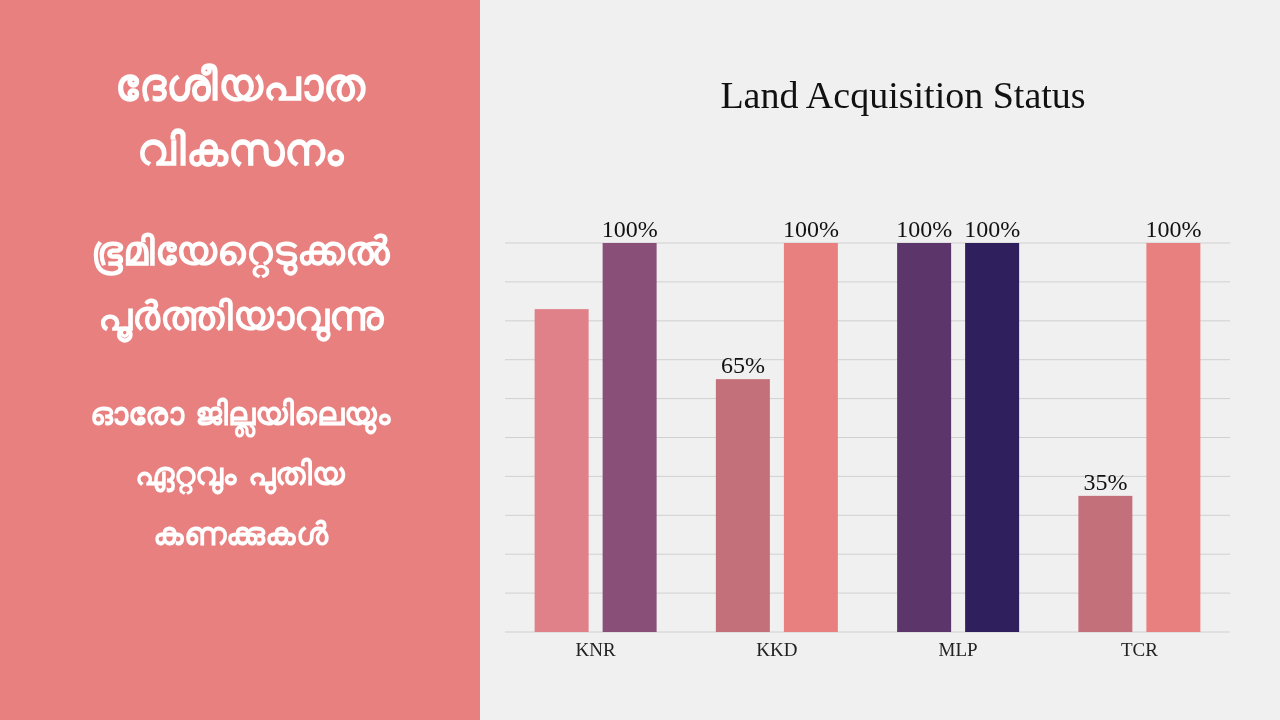 The width and height of the screenshot is (1280, 720). Describe the element at coordinates (903, 95) in the screenshot. I see `chart-title: Land Acquisition Status` at that location.